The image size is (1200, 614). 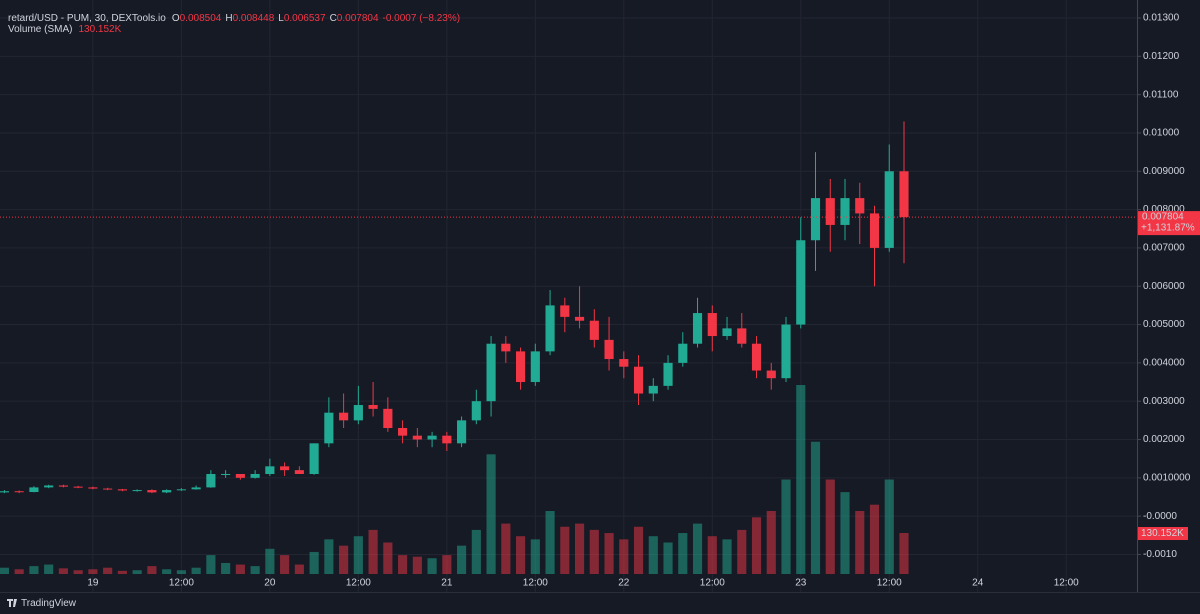 I want to click on legend-field-value: 0.007804, so click(x=358, y=18).